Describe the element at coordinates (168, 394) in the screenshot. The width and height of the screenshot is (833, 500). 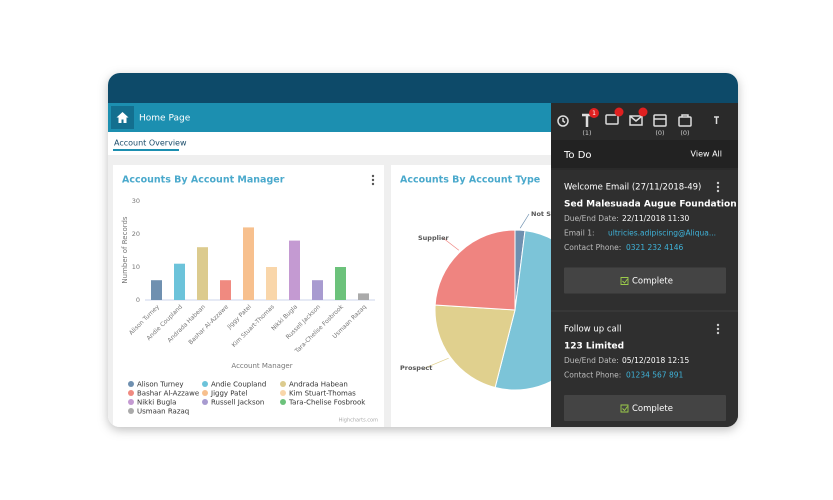
I see `legend-label: Bashar Al-Azzawe` at that location.